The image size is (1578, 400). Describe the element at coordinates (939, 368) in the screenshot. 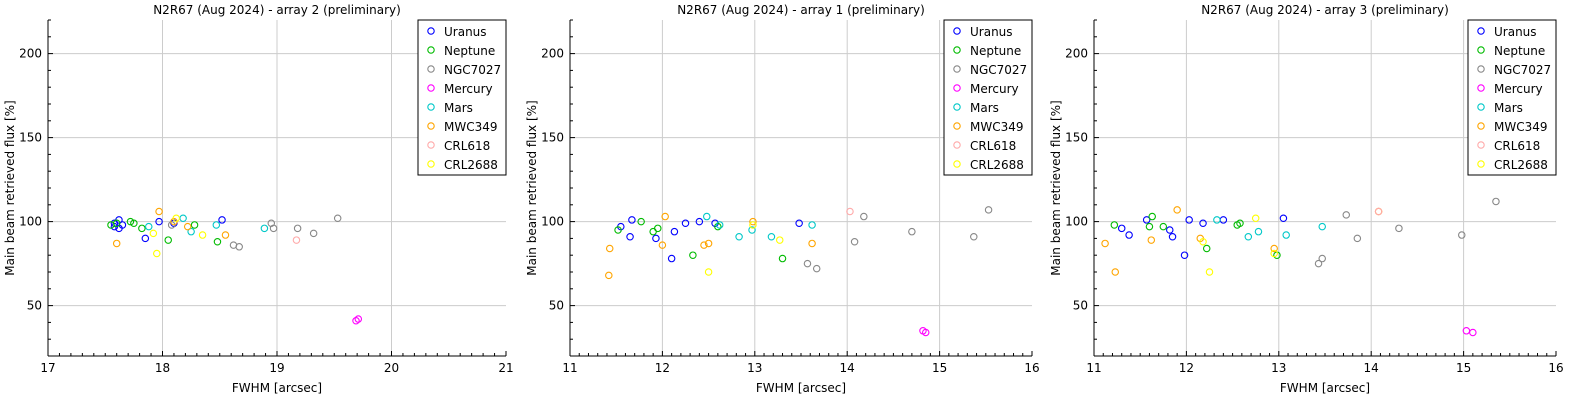

I see `x-tick-label: 15` at that location.